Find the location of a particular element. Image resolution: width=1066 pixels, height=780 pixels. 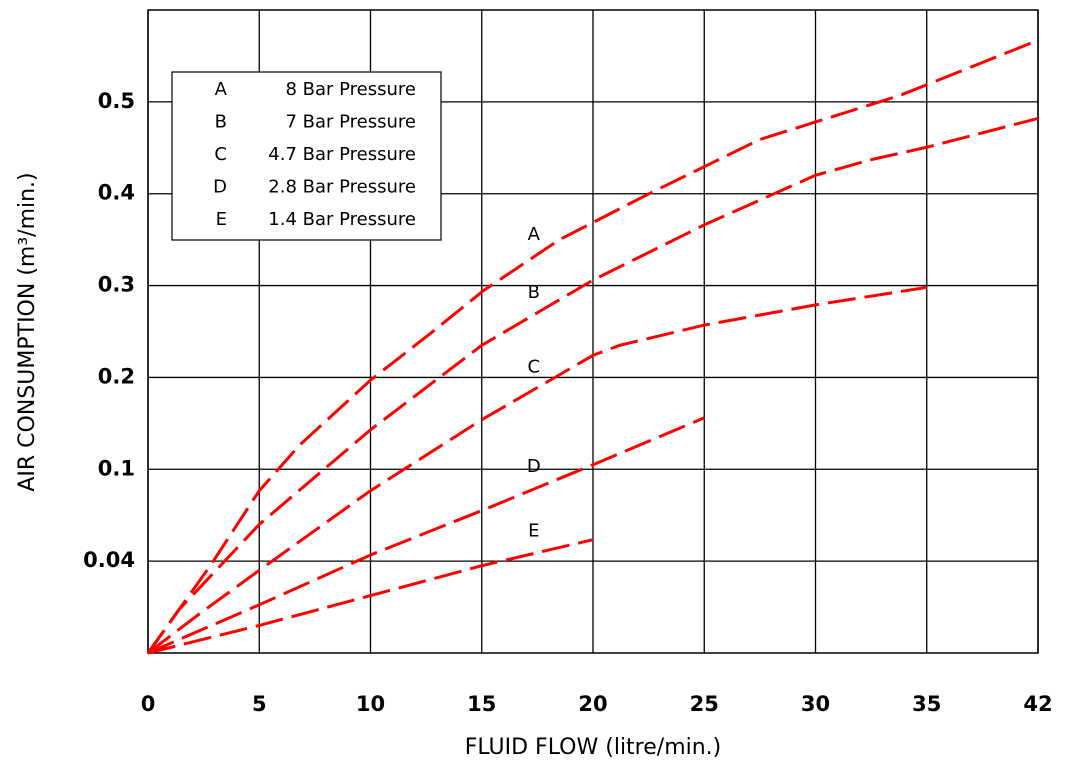

legend-letter: D is located at coordinates (220, 187).